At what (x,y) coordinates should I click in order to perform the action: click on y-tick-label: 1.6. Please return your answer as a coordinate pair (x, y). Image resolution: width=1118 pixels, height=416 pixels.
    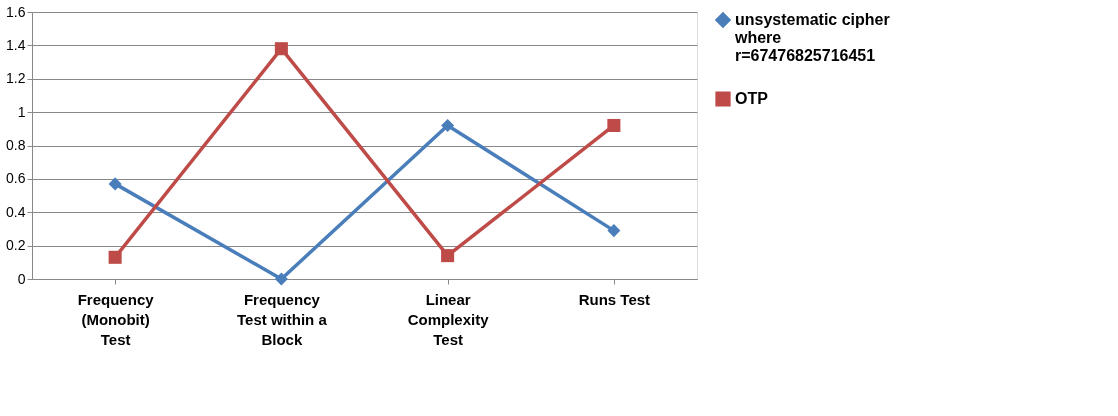
    Looking at the image, I should click on (16, 11).